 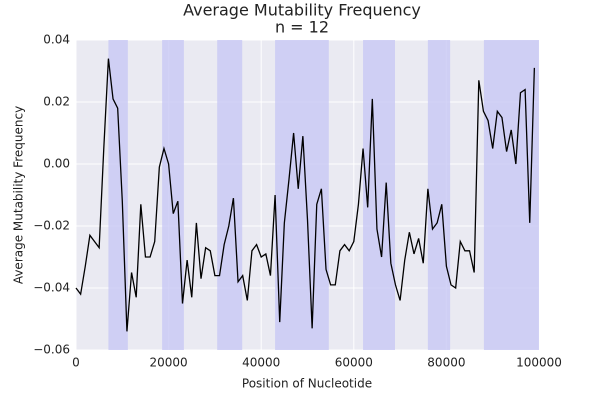 What do you see at coordinates (76, 363) in the screenshot?
I see `x-tick-label: 0` at bounding box center [76, 363].